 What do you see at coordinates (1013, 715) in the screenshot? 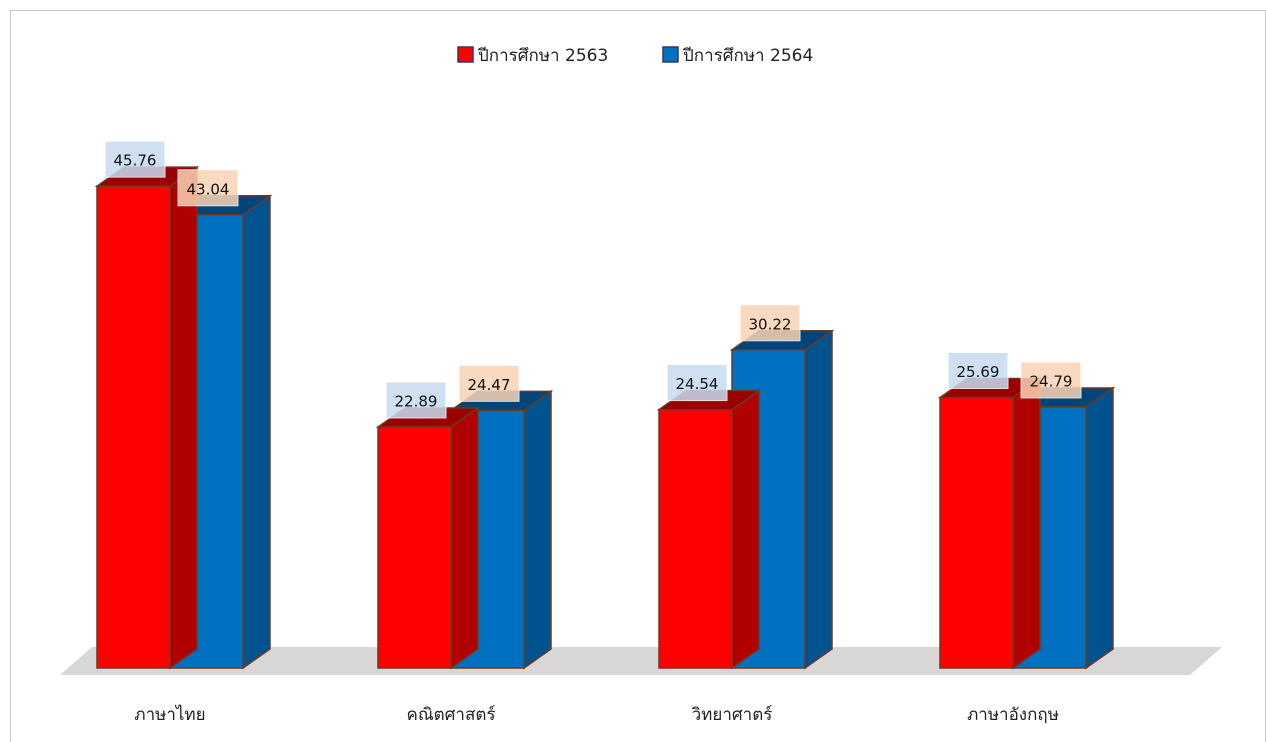
I see `x-tick-label: ภาษาอังกฤษ` at bounding box center [1013, 715].